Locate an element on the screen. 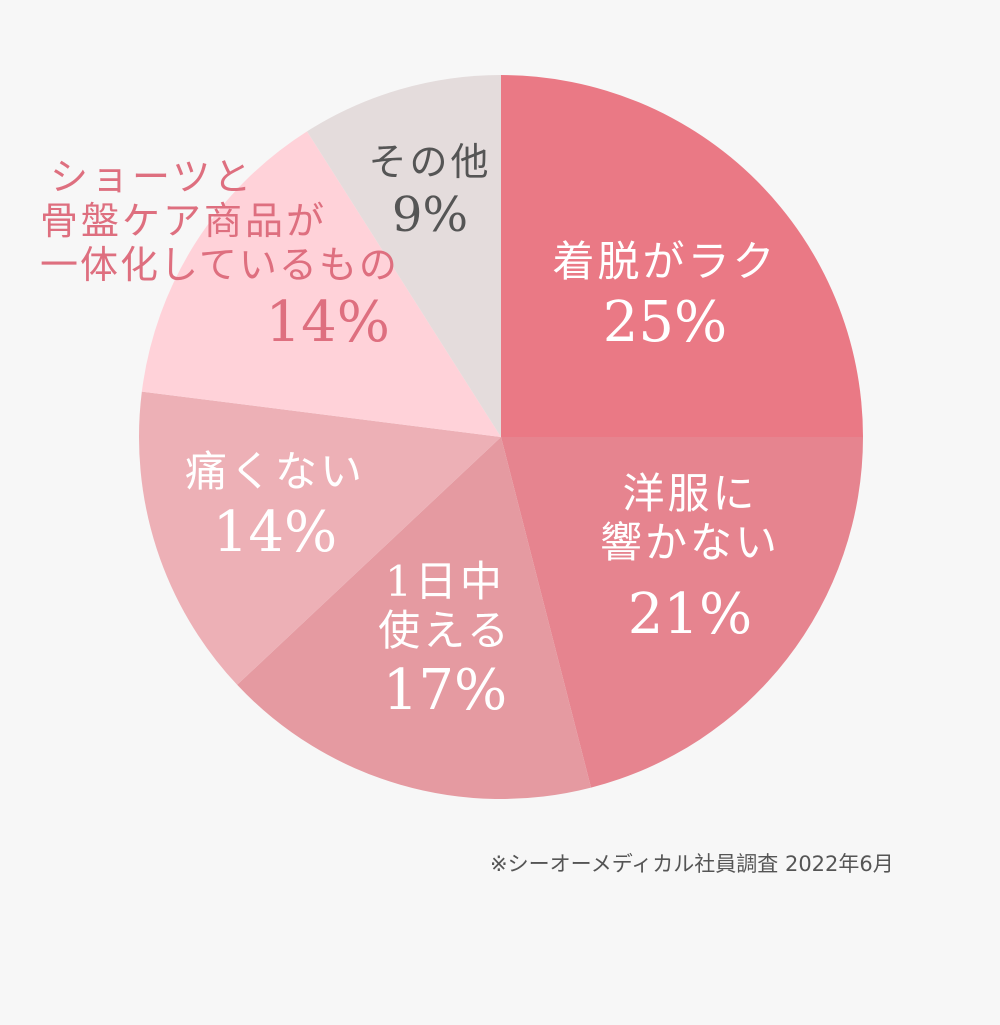  label-shorts-pelvic-care: ショーツと 骨盤ケア商品が 一体化しているもの 14% is located at coordinates (225, 255).